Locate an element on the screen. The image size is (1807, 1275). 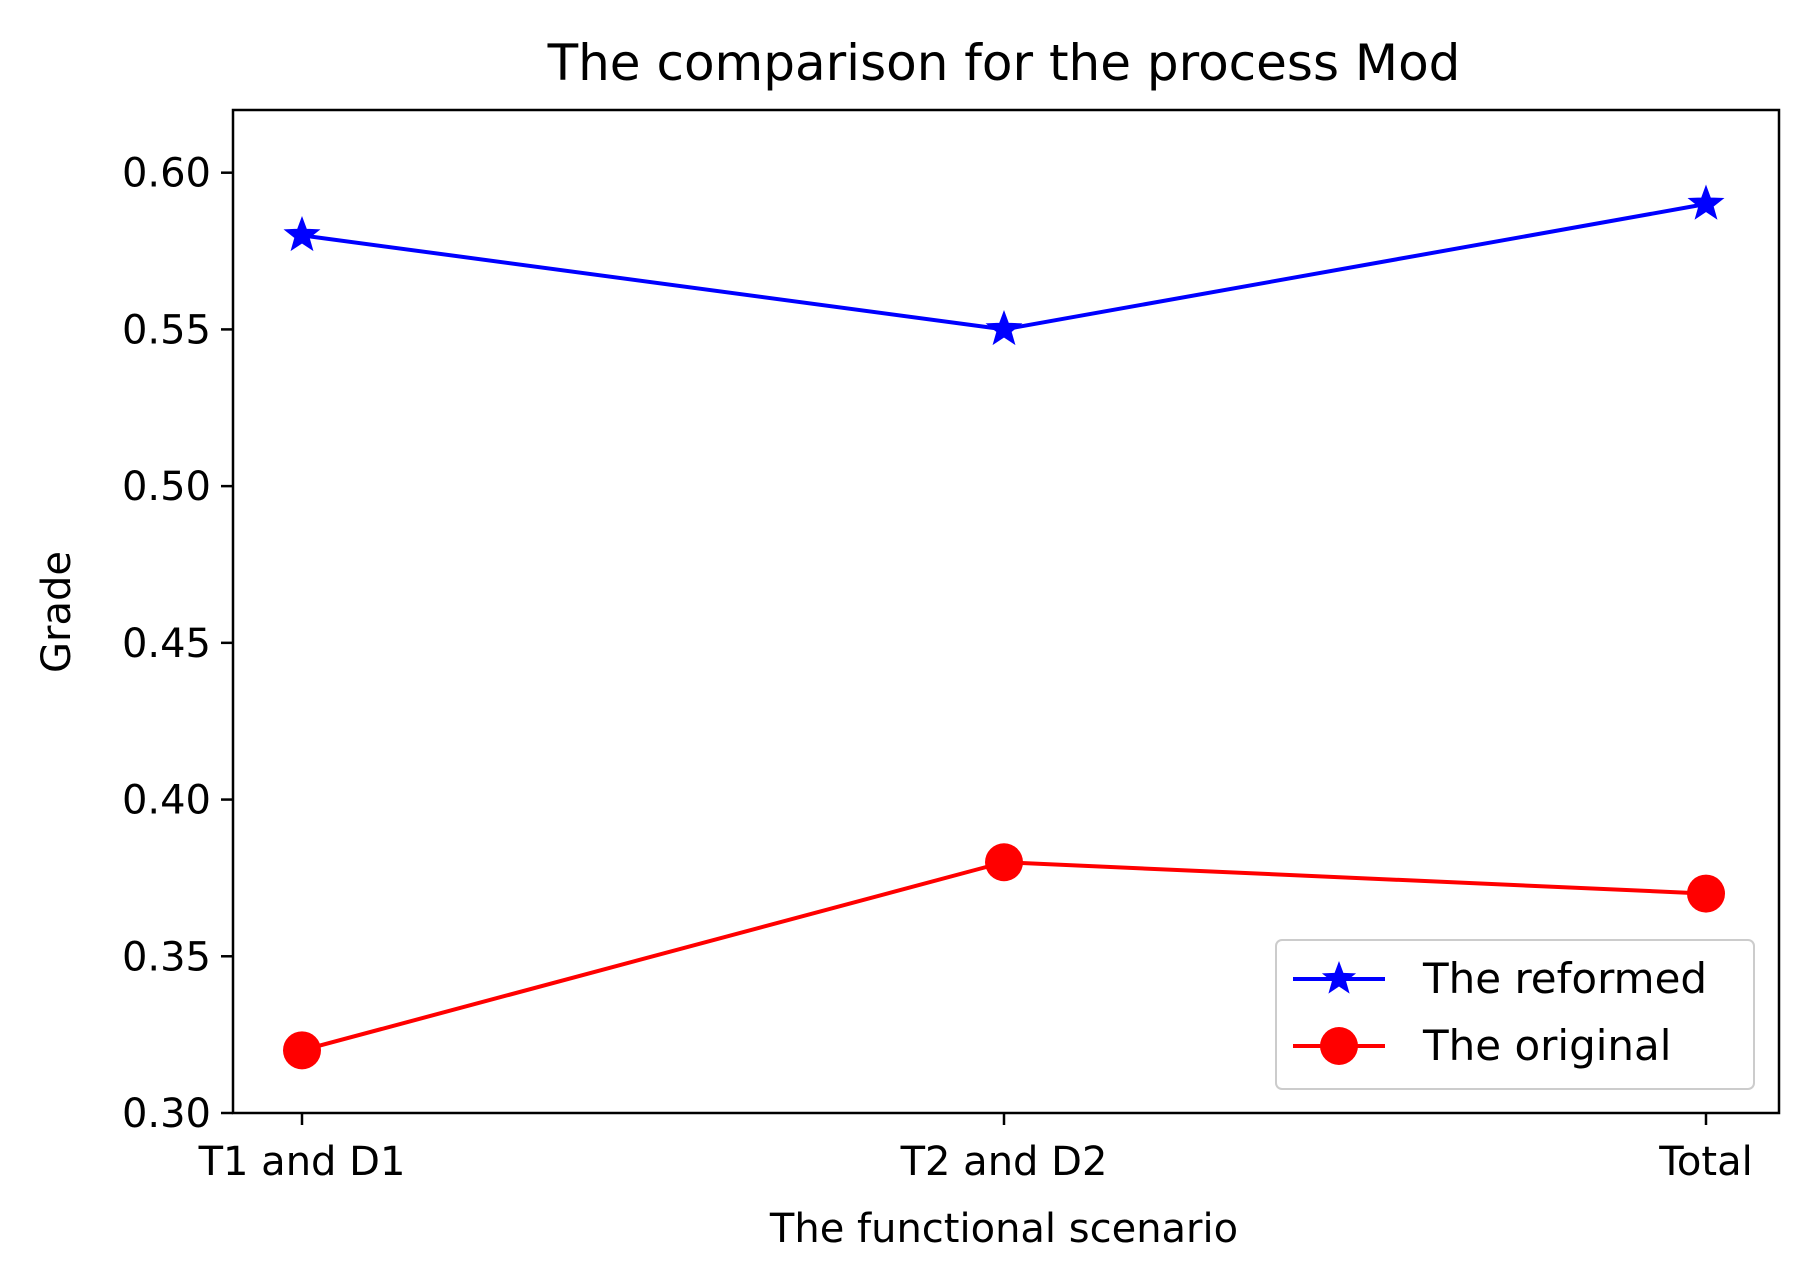
y-tick-label: 0.55 is located at coordinates (166, 330).